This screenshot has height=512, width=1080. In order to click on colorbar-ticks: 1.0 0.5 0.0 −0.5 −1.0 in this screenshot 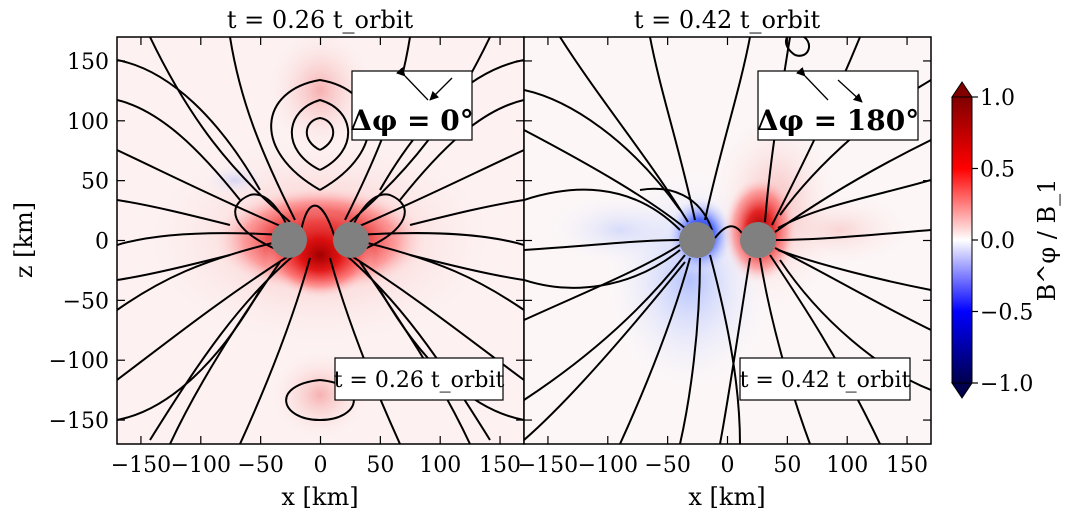, I will do `click(1002, 241)`.